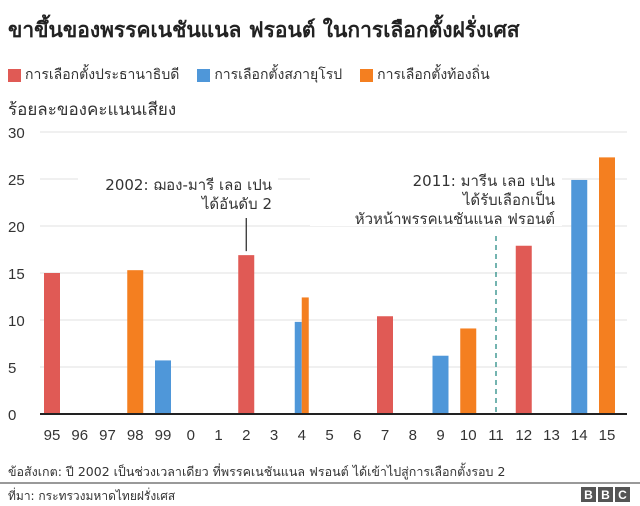 The width and height of the screenshot is (640, 506). I want to click on annotation-2002-line: 2002: ฌอง-มารี เลอ เปน, so click(188, 185).